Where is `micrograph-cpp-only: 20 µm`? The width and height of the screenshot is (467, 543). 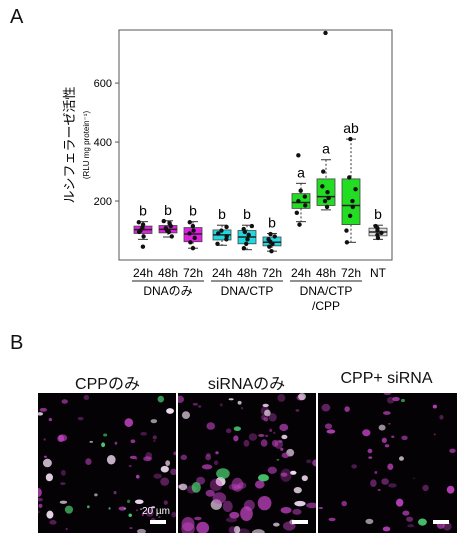 micrograph-cpp-only: 20 µm is located at coordinates (107, 463).